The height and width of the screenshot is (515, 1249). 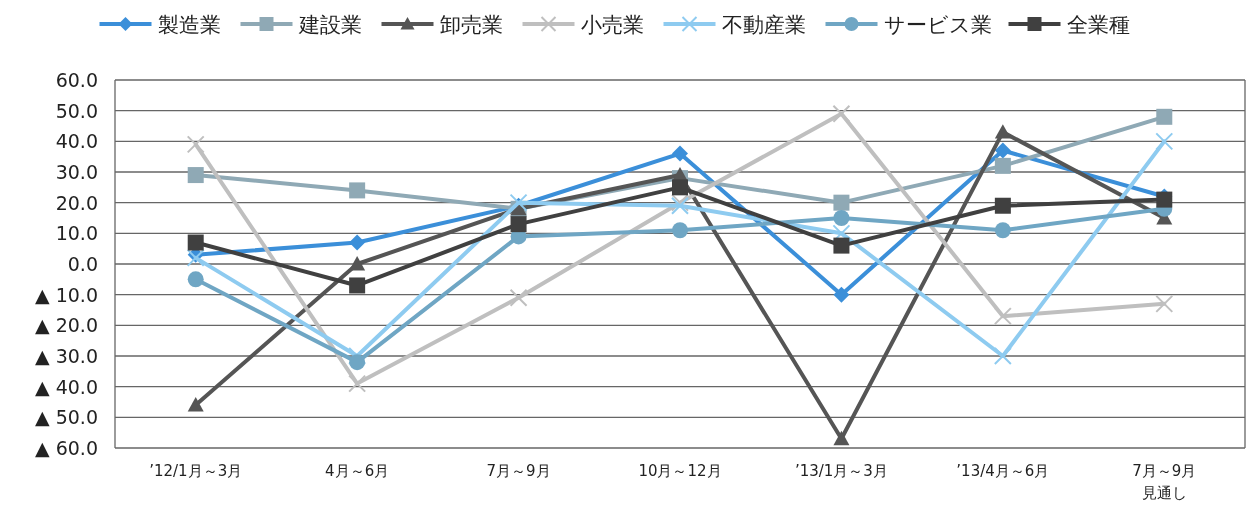 I want to click on y-tick-label: ▲ 50.0, so click(x=66, y=417).